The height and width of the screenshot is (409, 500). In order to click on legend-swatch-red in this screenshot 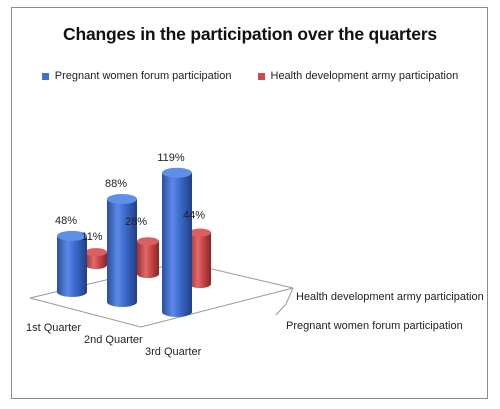, I will do `click(261, 76)`.